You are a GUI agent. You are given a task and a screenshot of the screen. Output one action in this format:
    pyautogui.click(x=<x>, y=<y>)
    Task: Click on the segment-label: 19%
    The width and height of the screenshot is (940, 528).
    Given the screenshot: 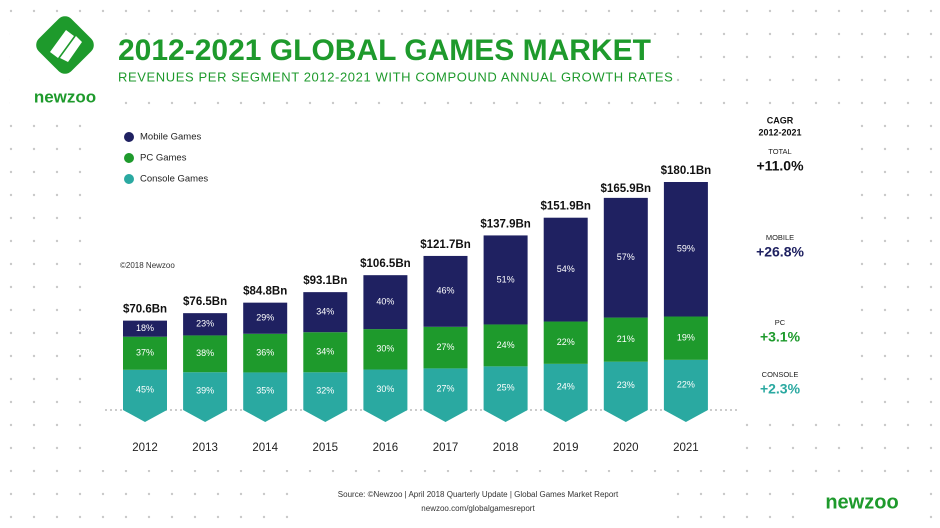 What is the action you would take?
    pyautogui.click(x=686, y=338)
    